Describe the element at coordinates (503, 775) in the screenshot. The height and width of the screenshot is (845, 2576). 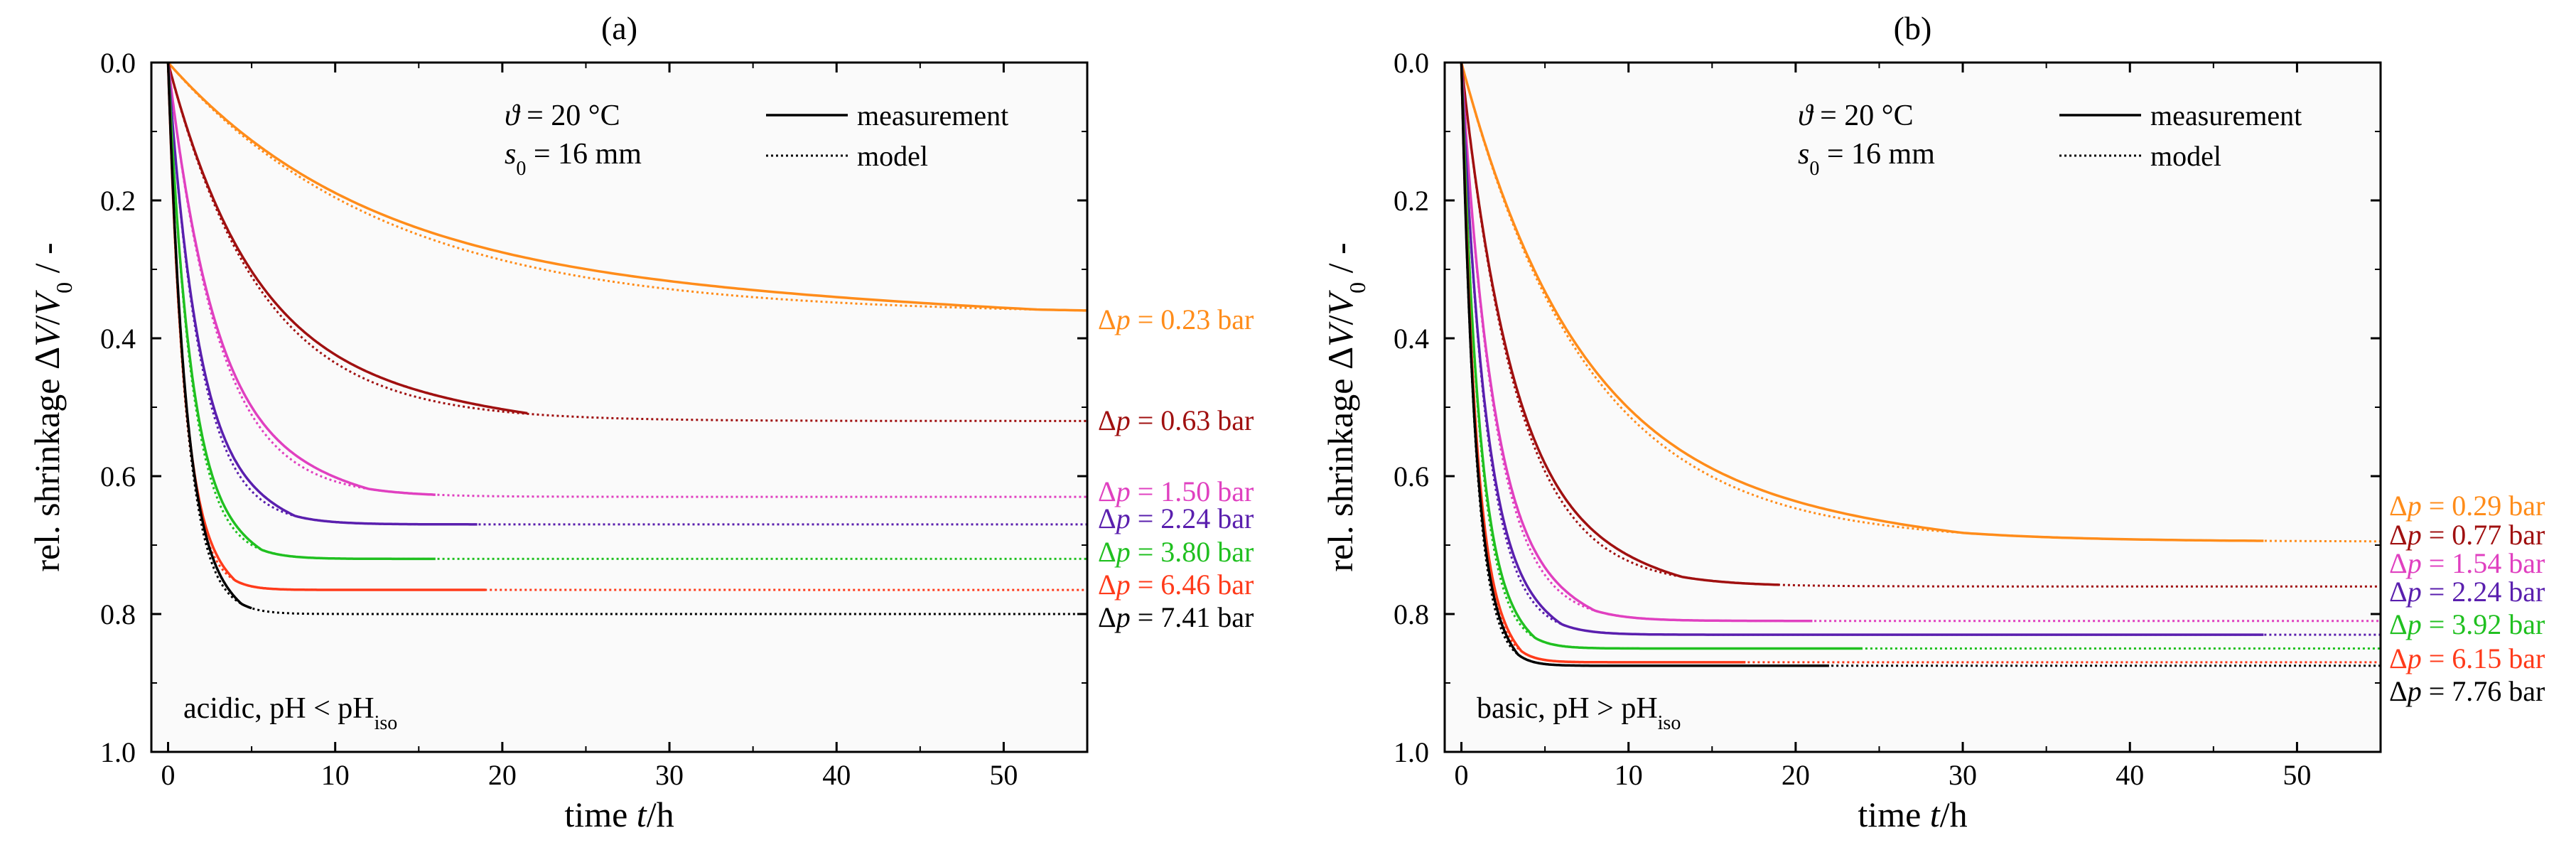
I see `x-tick-label: 20` at that location.